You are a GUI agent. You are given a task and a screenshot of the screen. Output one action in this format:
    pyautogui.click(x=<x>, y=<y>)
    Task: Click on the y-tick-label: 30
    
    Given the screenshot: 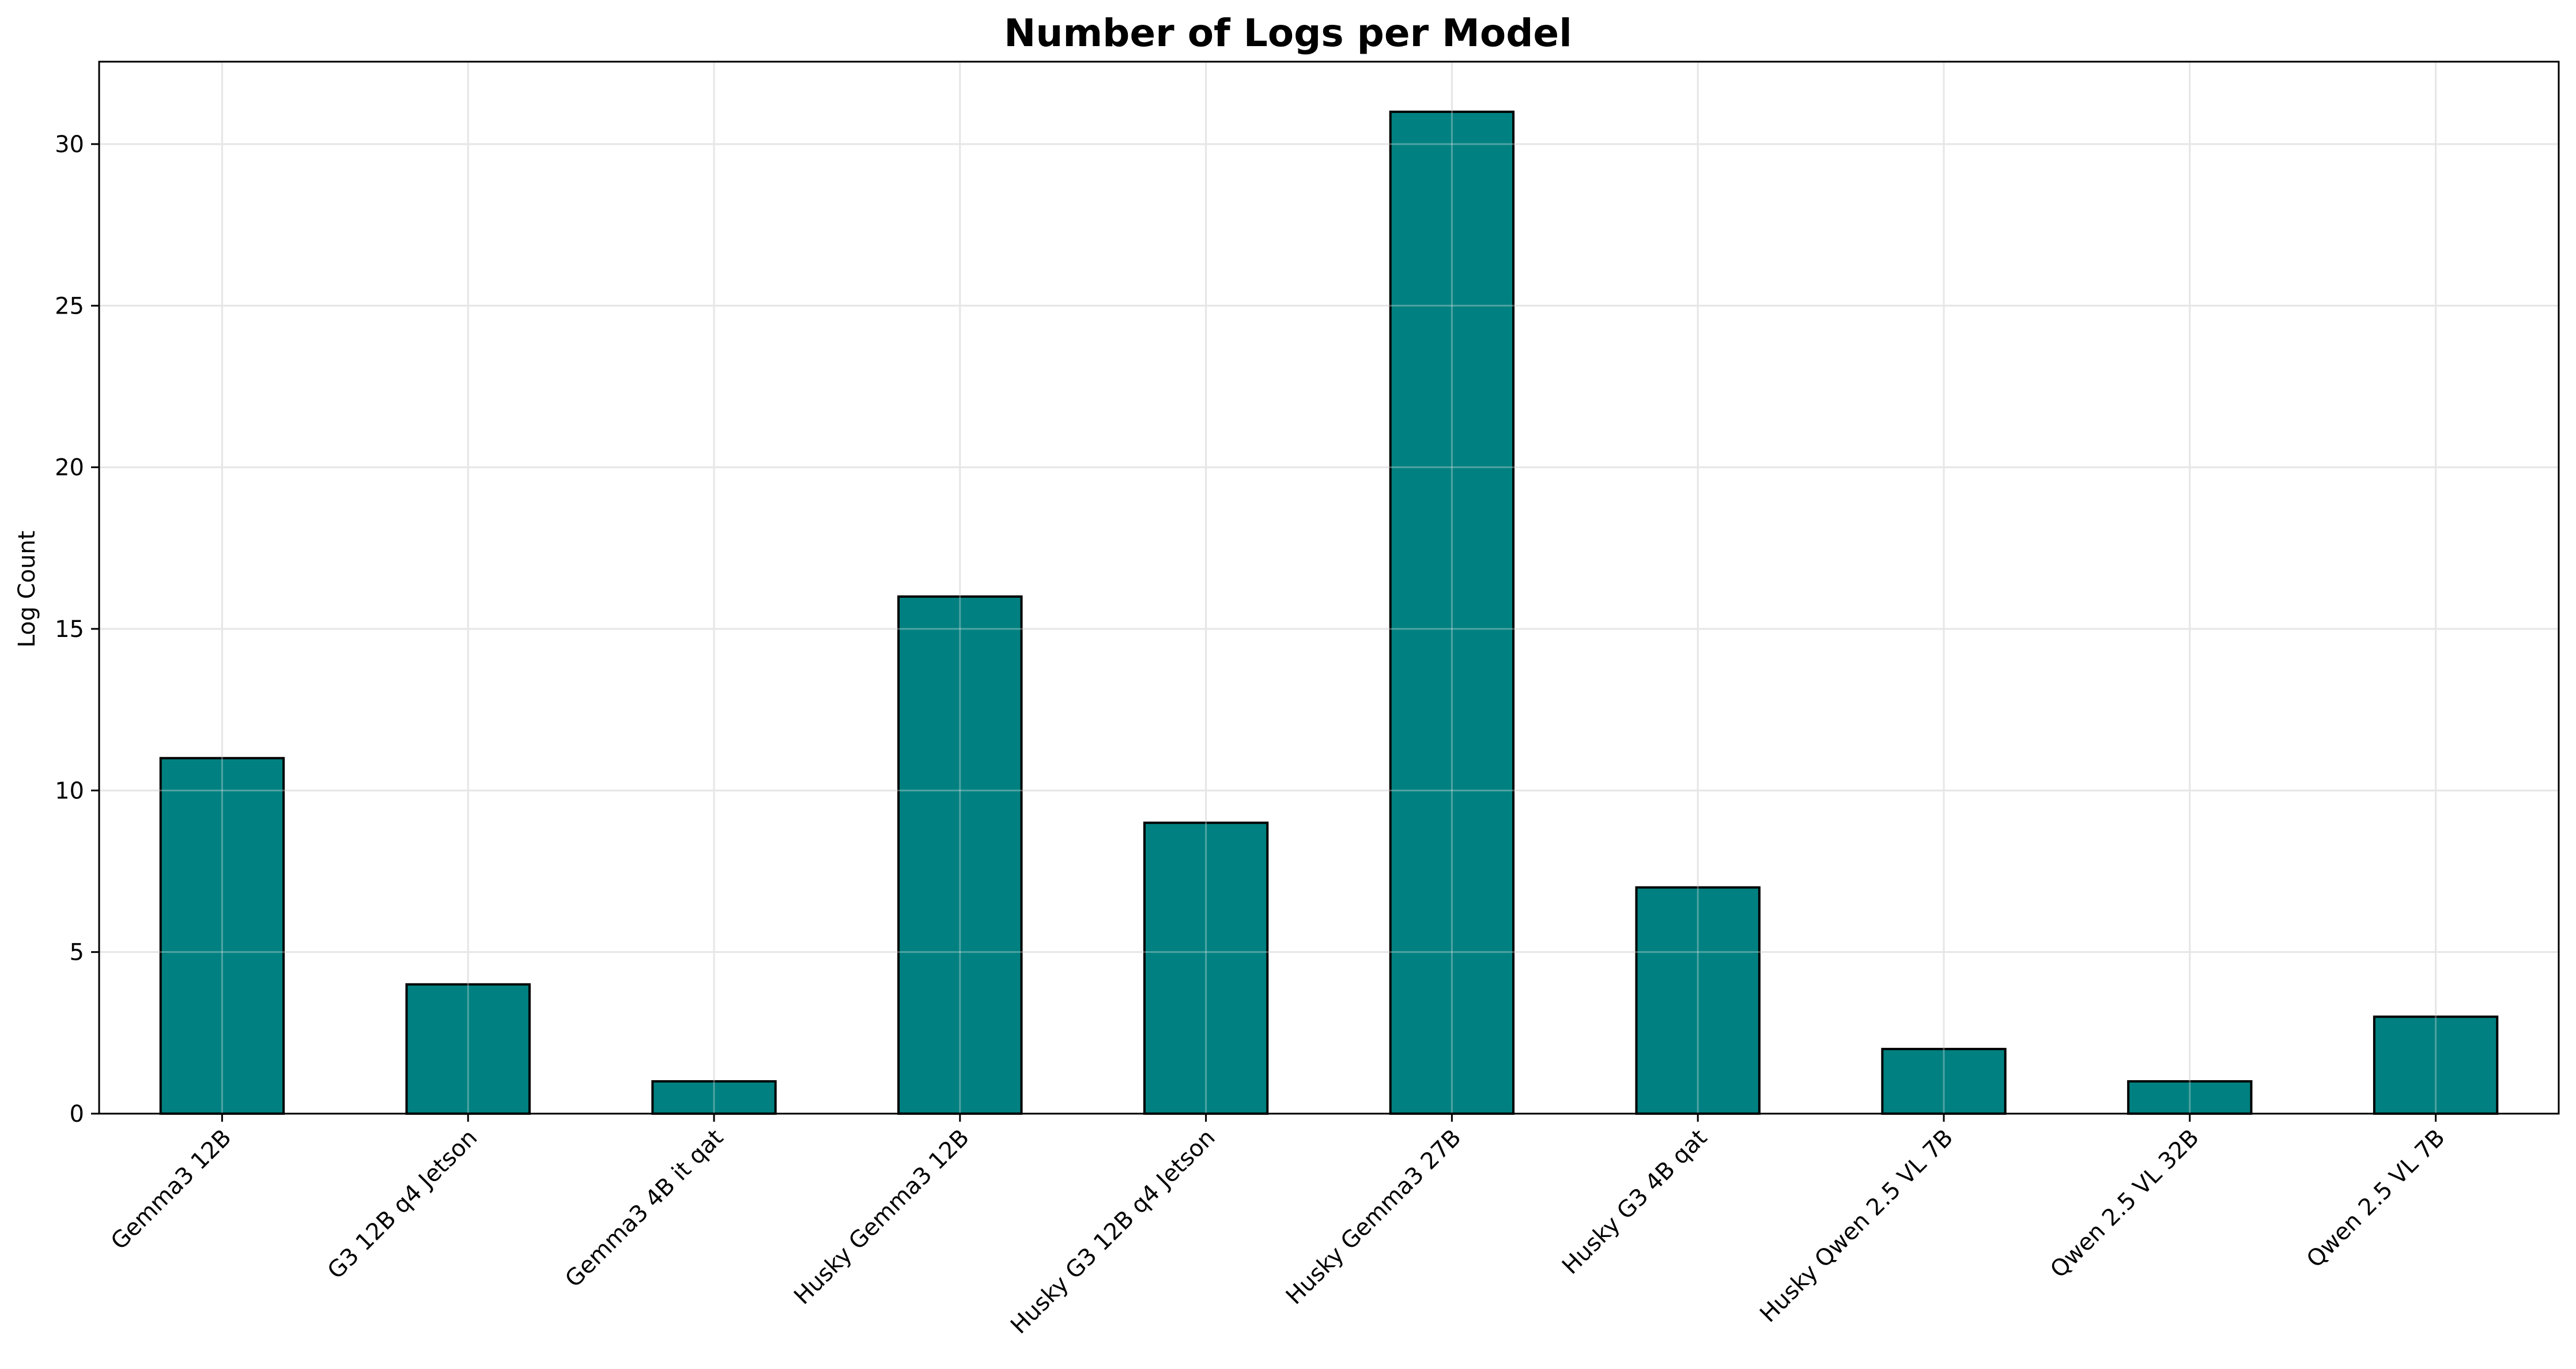 What is the action you would take?
    pyautogui.click(x=69, y=144)
    